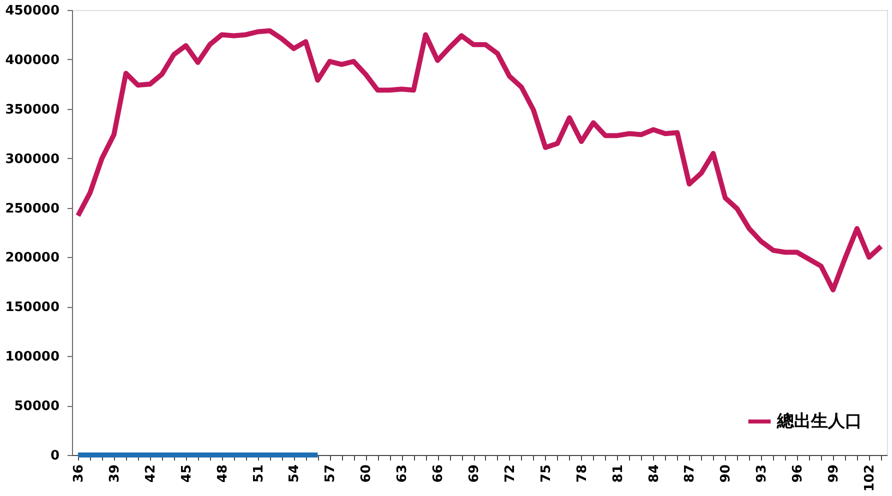 The image size is (892, 496). I want to click on x-tick-label: 87, so click(690, 473).